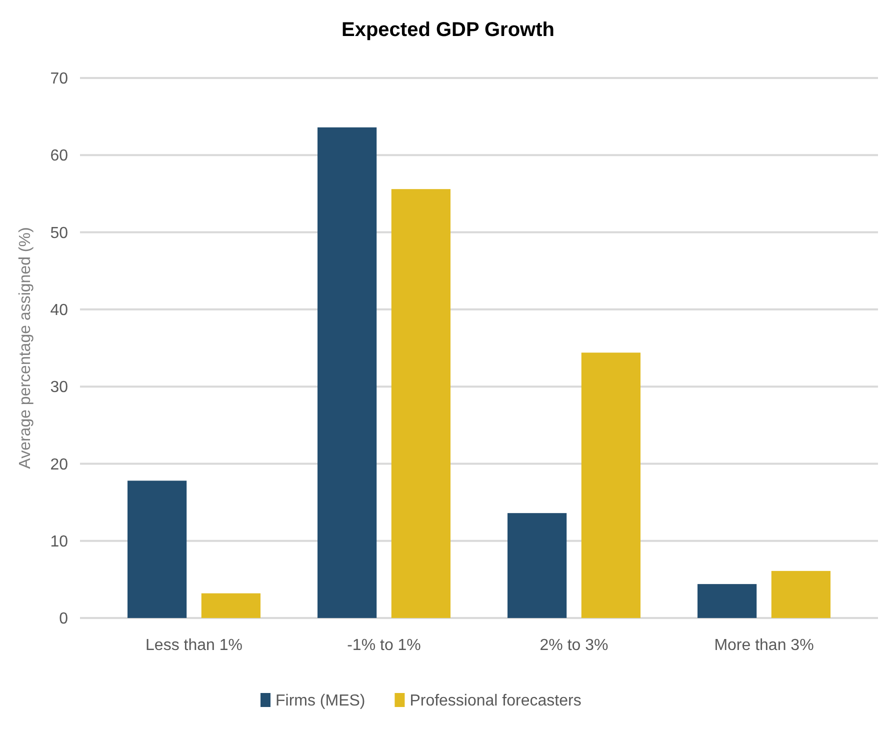  What do you see at coordinates (59, 311) in the screenshot?
I see `y-tick-label: 40` at bounding box center [59, 311].